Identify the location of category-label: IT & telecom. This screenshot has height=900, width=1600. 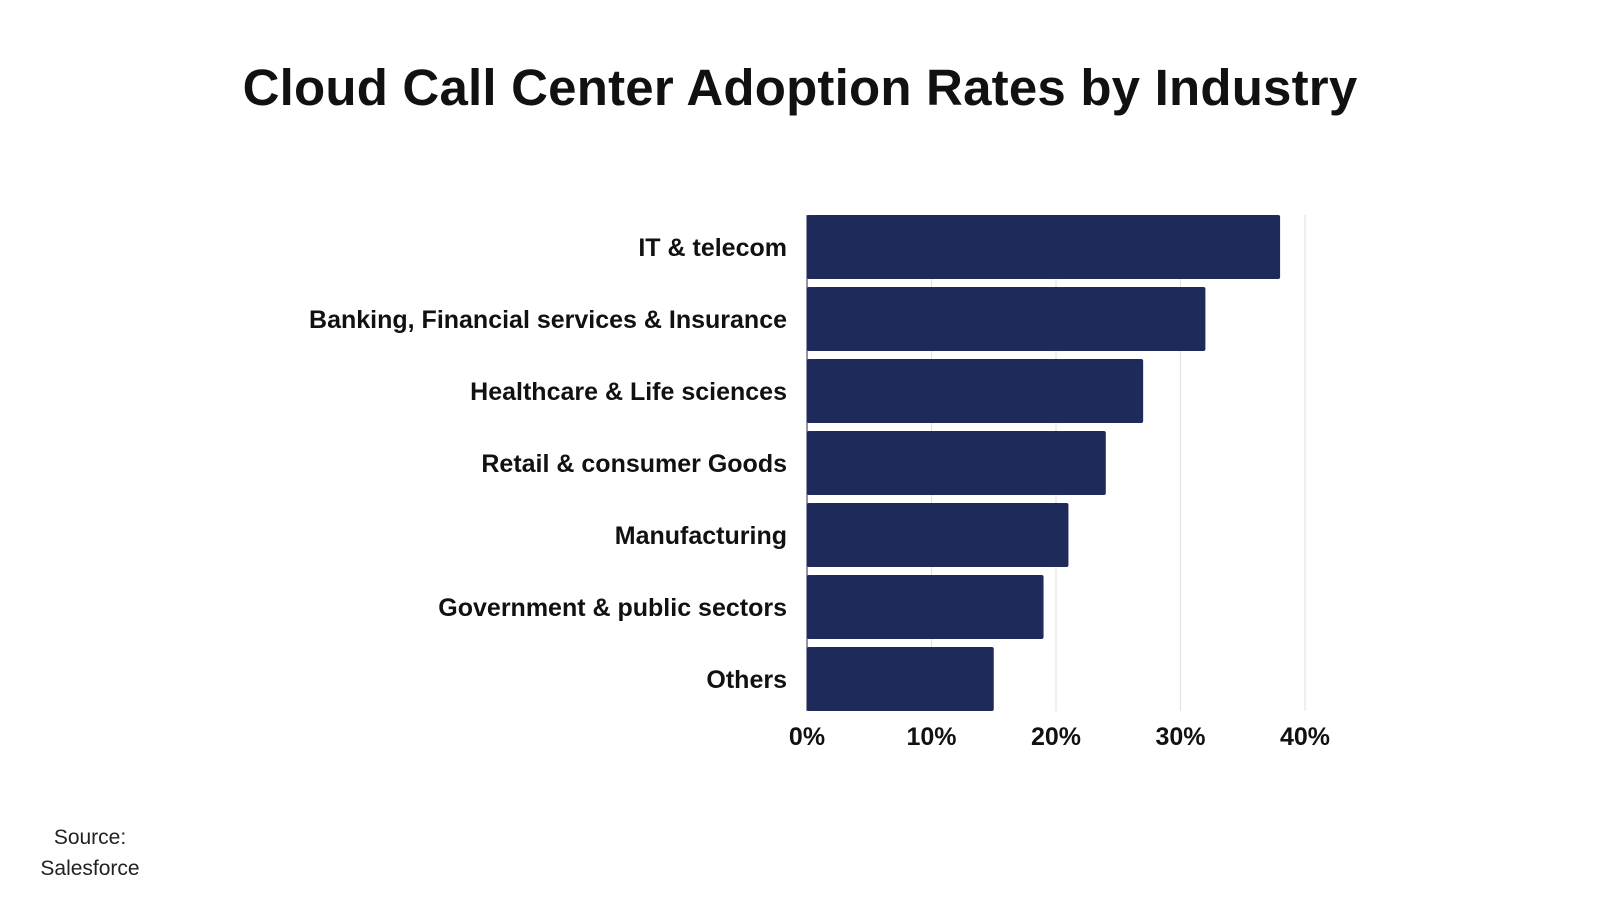
(712, 248).